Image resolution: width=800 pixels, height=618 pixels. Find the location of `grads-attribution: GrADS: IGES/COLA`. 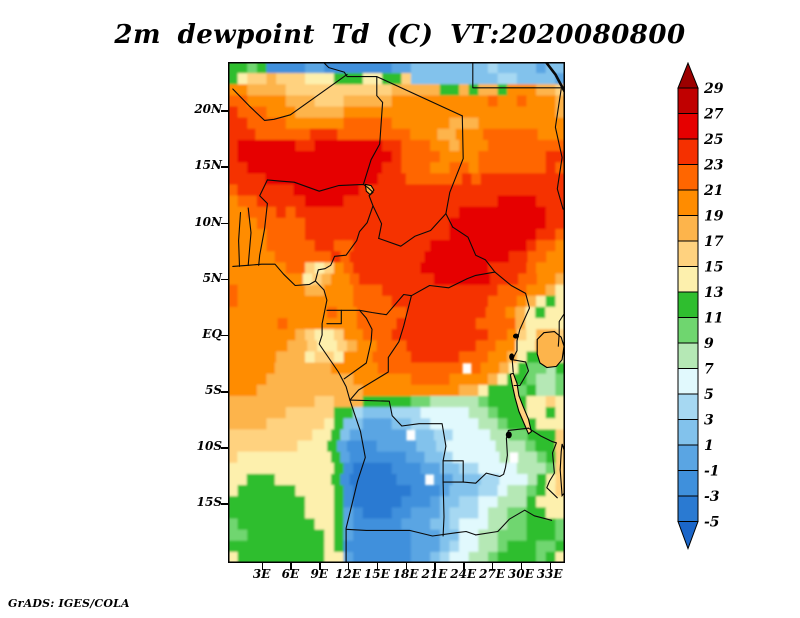

grads-attribution: GrADS: IGES/COLA is located at coordinates (69, 603).